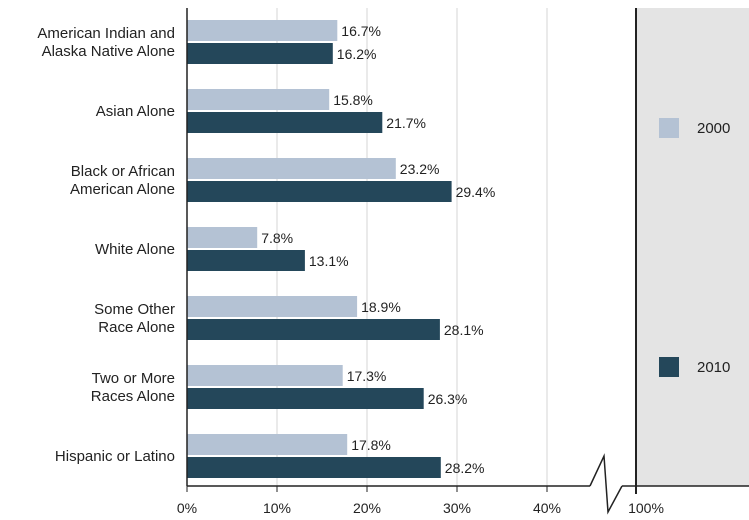  I want to click on value-label-2010-6: 28.2%, so click(465, 468).